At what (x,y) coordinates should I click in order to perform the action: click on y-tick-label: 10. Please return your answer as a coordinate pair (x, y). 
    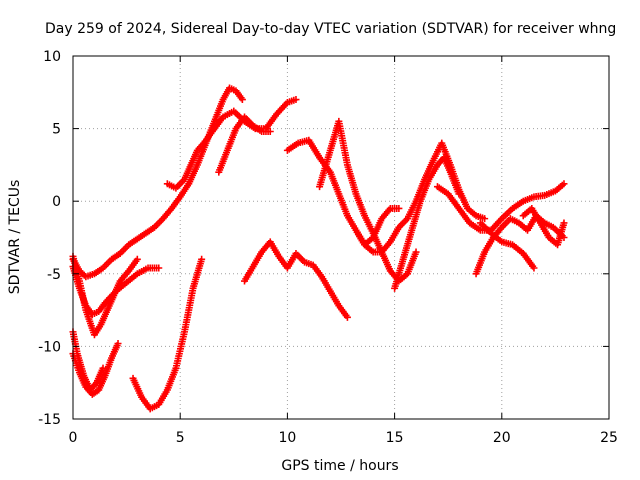
    Looking at the image, I should click on (52, 57).